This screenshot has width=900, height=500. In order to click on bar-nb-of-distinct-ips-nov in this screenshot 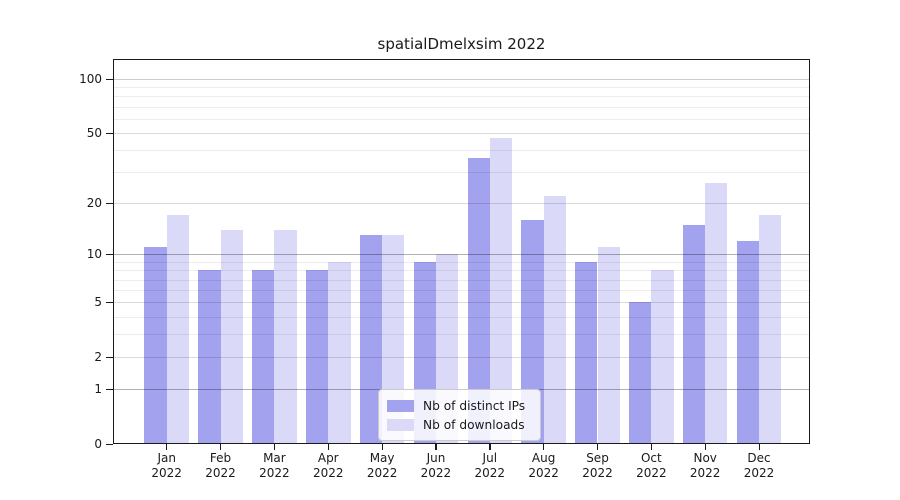, I will do `click(694, 334)`.